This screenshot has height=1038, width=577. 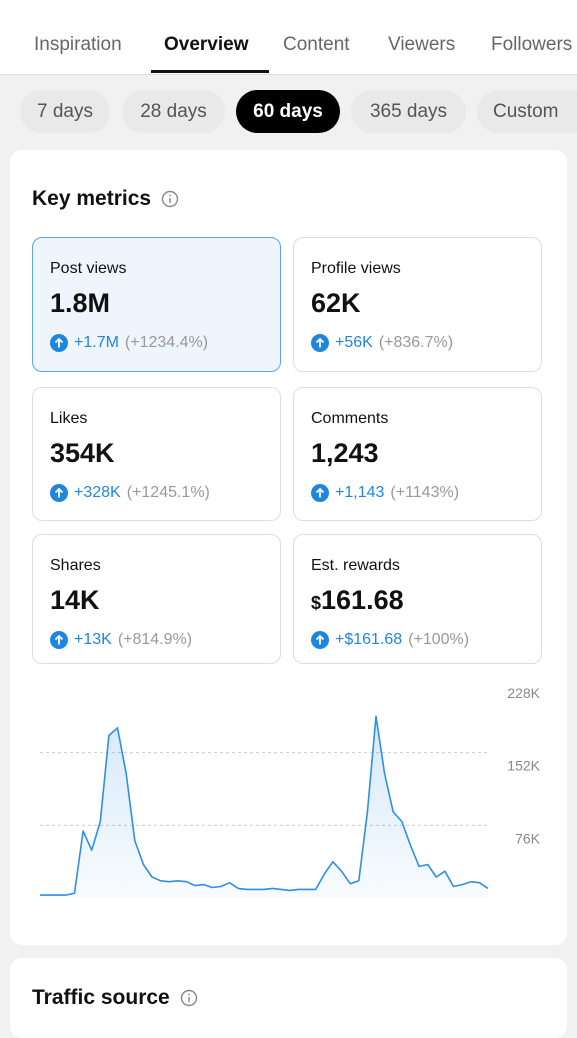 What do you see at coordinates (156, 304) in the screenshot?
I see `metric-card: Post views 1.8M +1.7M (+1234.4%)` at bounding box center [156, 304].